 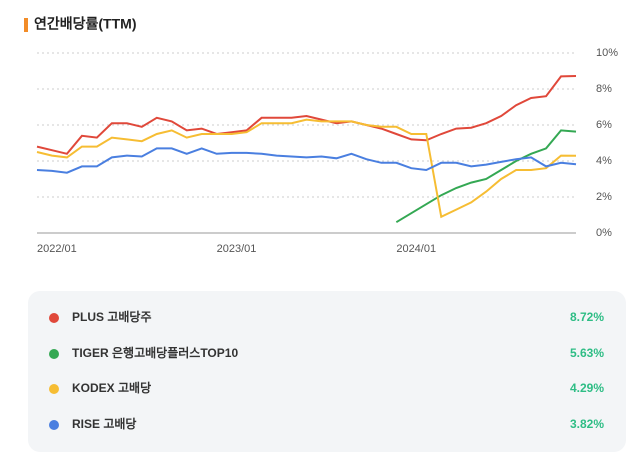 What do you see at coordinates (604, 197) in the screenshot?
I see `y-tick-label: 2%` at bounding box center [604, 197].